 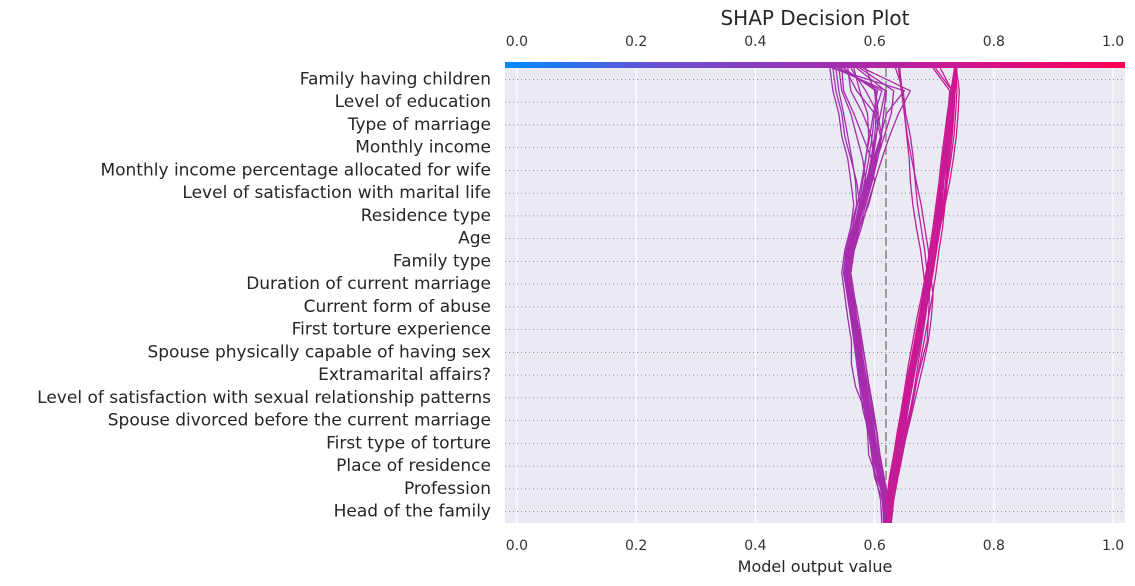 What do you see at coordinates (419, 125) in the screenshot?
I see `feature-label-2: Type of marriage` at bounding box center [419, 125].